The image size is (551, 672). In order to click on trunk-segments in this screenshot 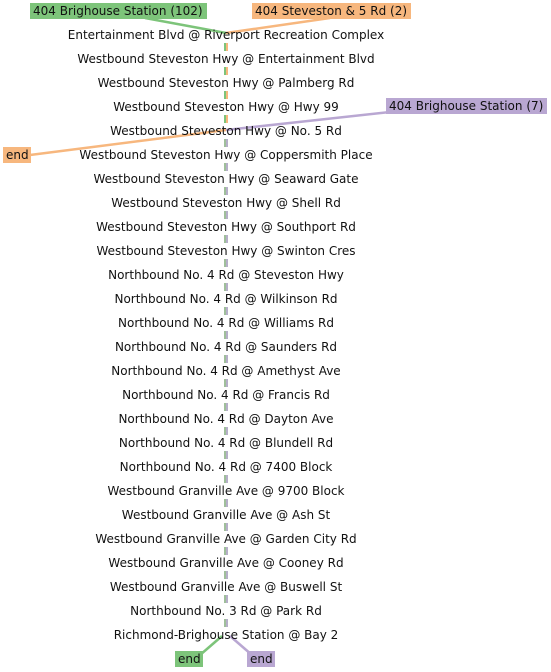, I will do `click(226, 335)`.